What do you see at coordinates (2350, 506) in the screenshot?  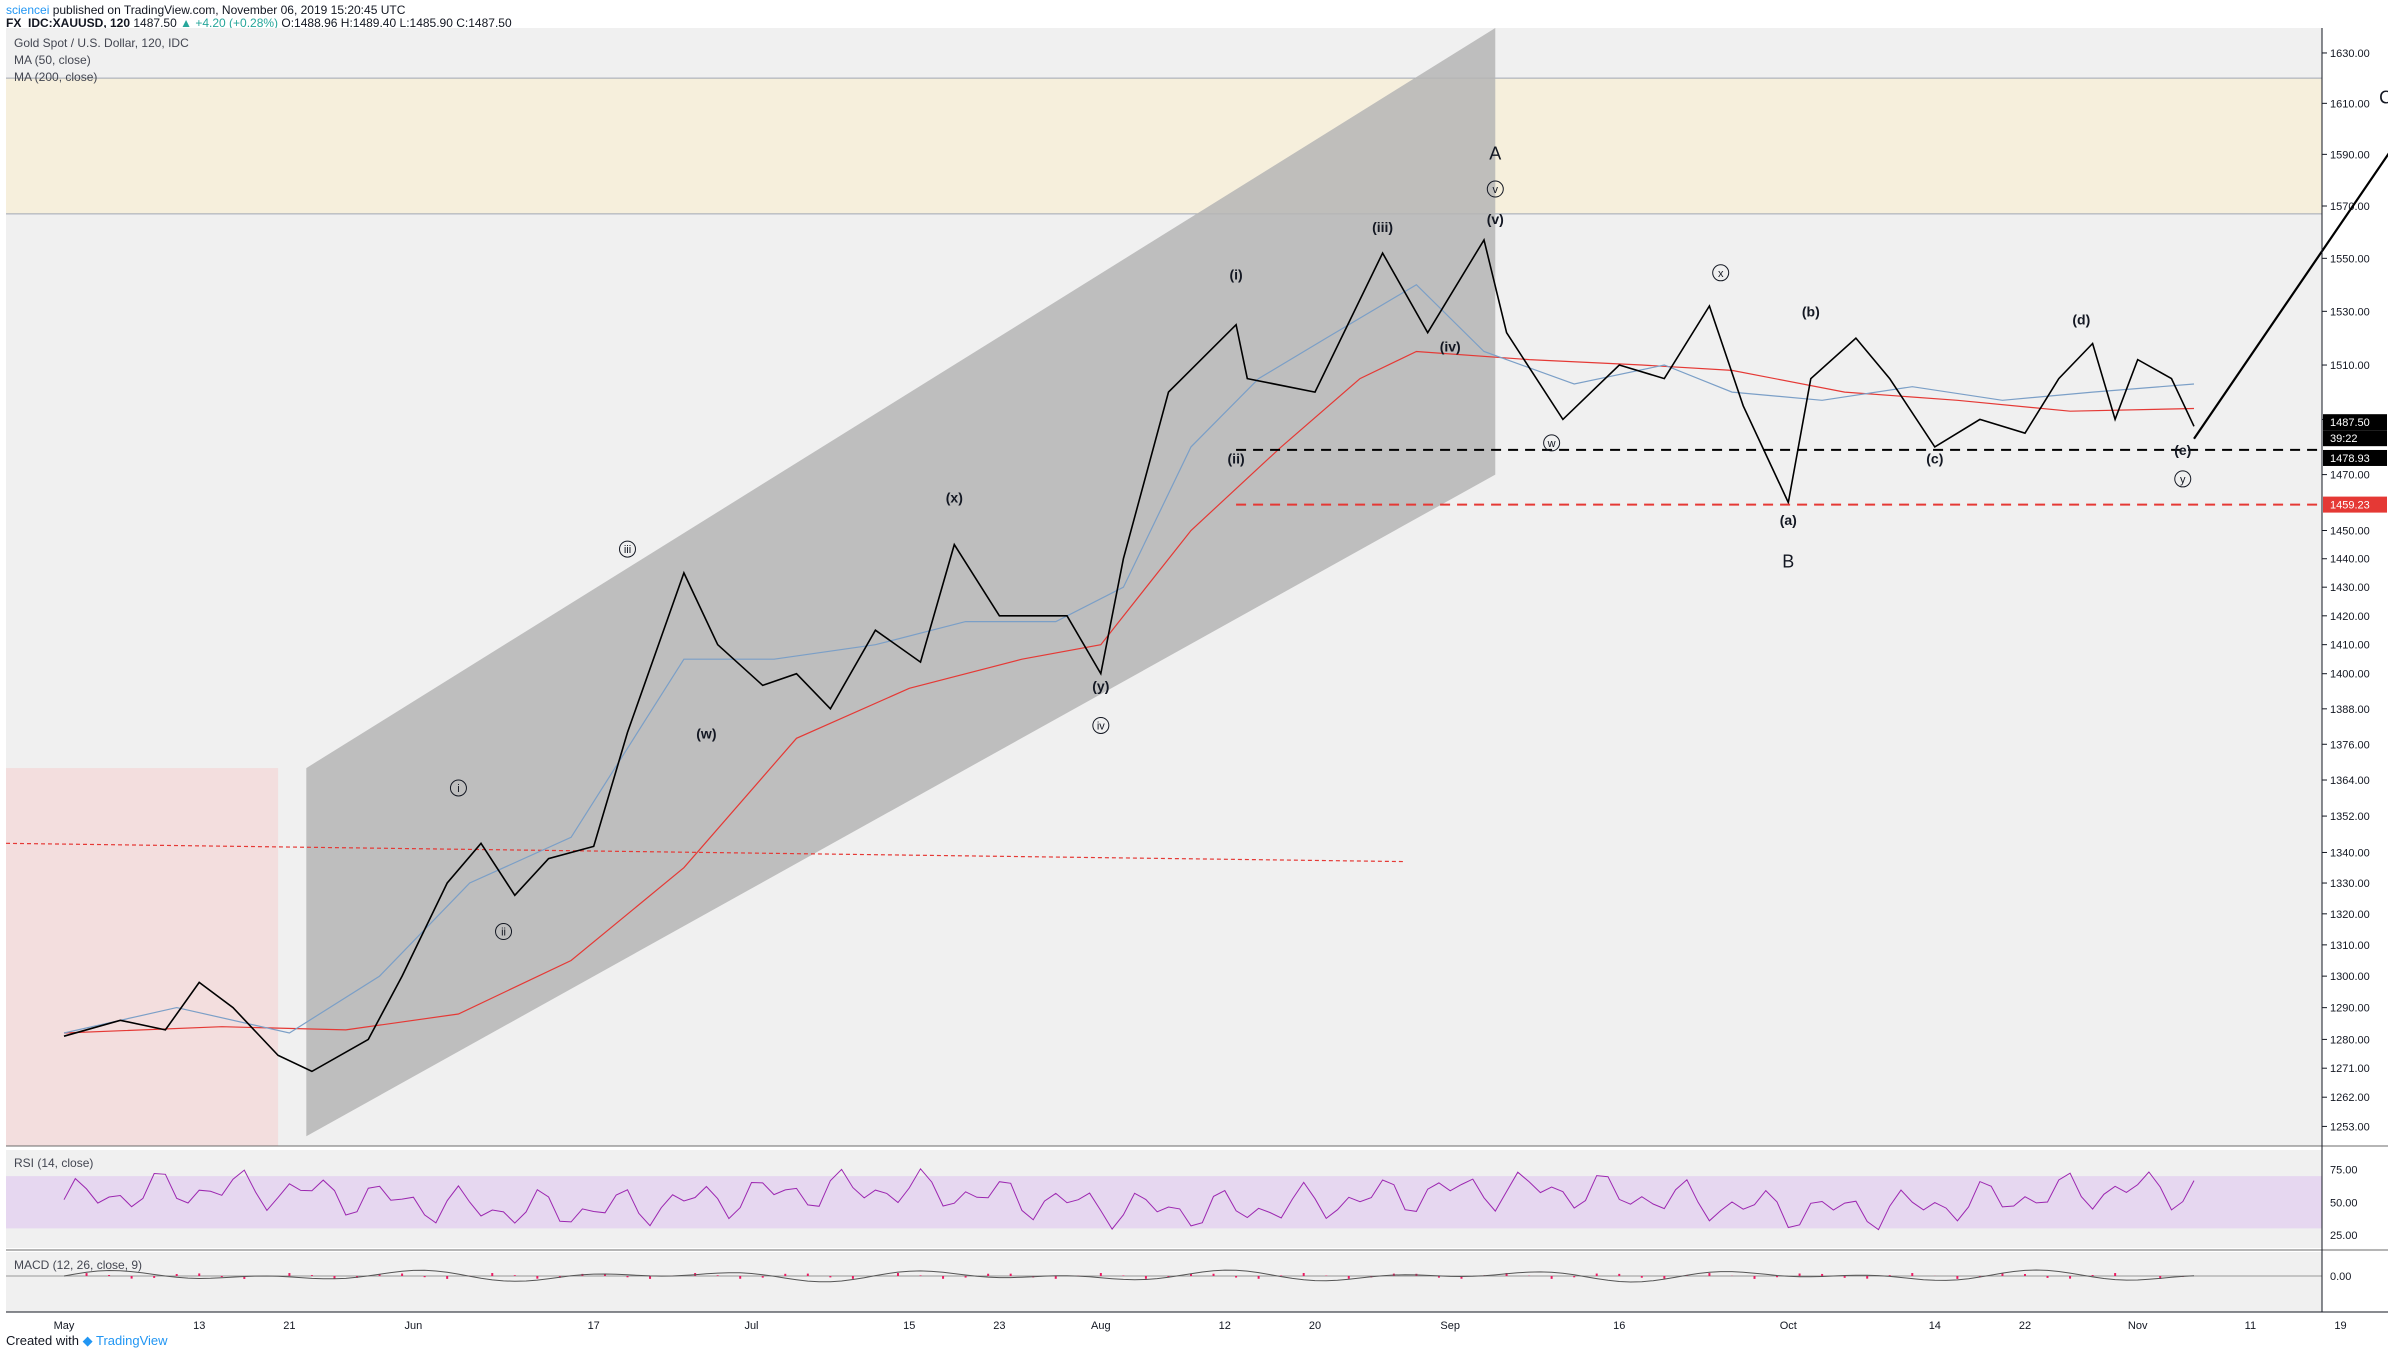 I see `low-line-price-tag: 1459.23` at bounding box center [2350, 506].